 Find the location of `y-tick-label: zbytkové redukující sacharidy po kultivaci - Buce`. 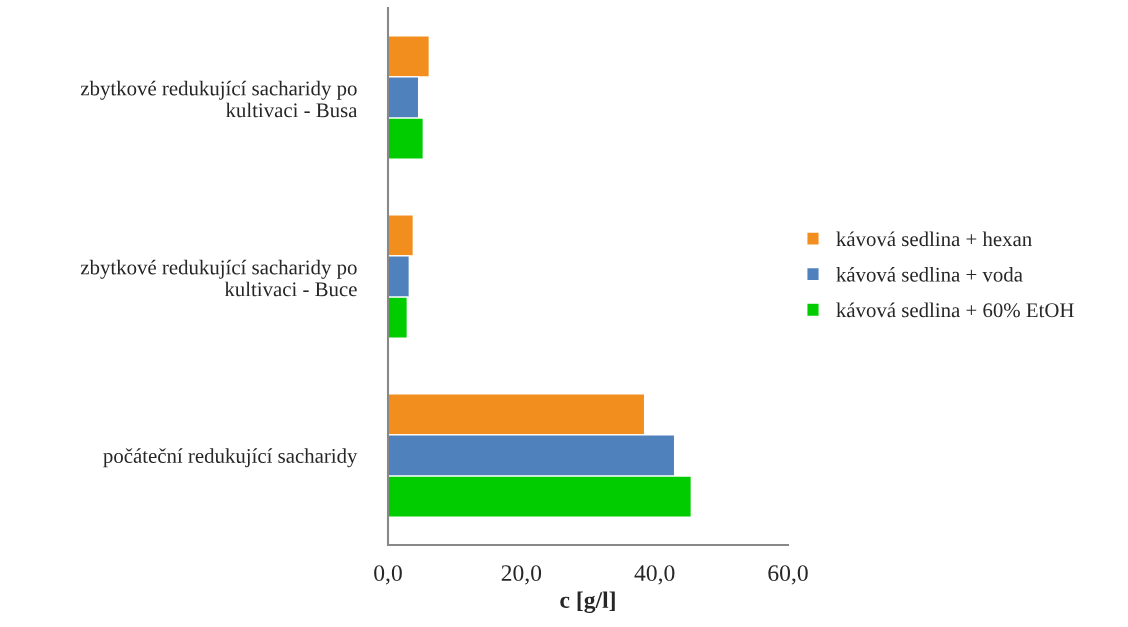

y-tick-label: zbytkové redukující sacharidy po kultivaci - Buce is located at coordinates (218, 278).